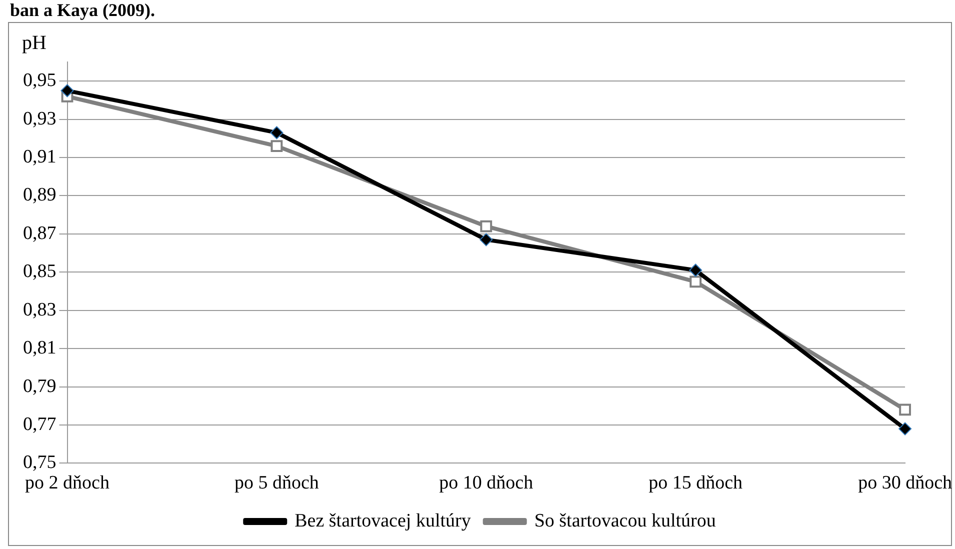  I want to click on y-tick-label: 0,75, so click(39, 463).